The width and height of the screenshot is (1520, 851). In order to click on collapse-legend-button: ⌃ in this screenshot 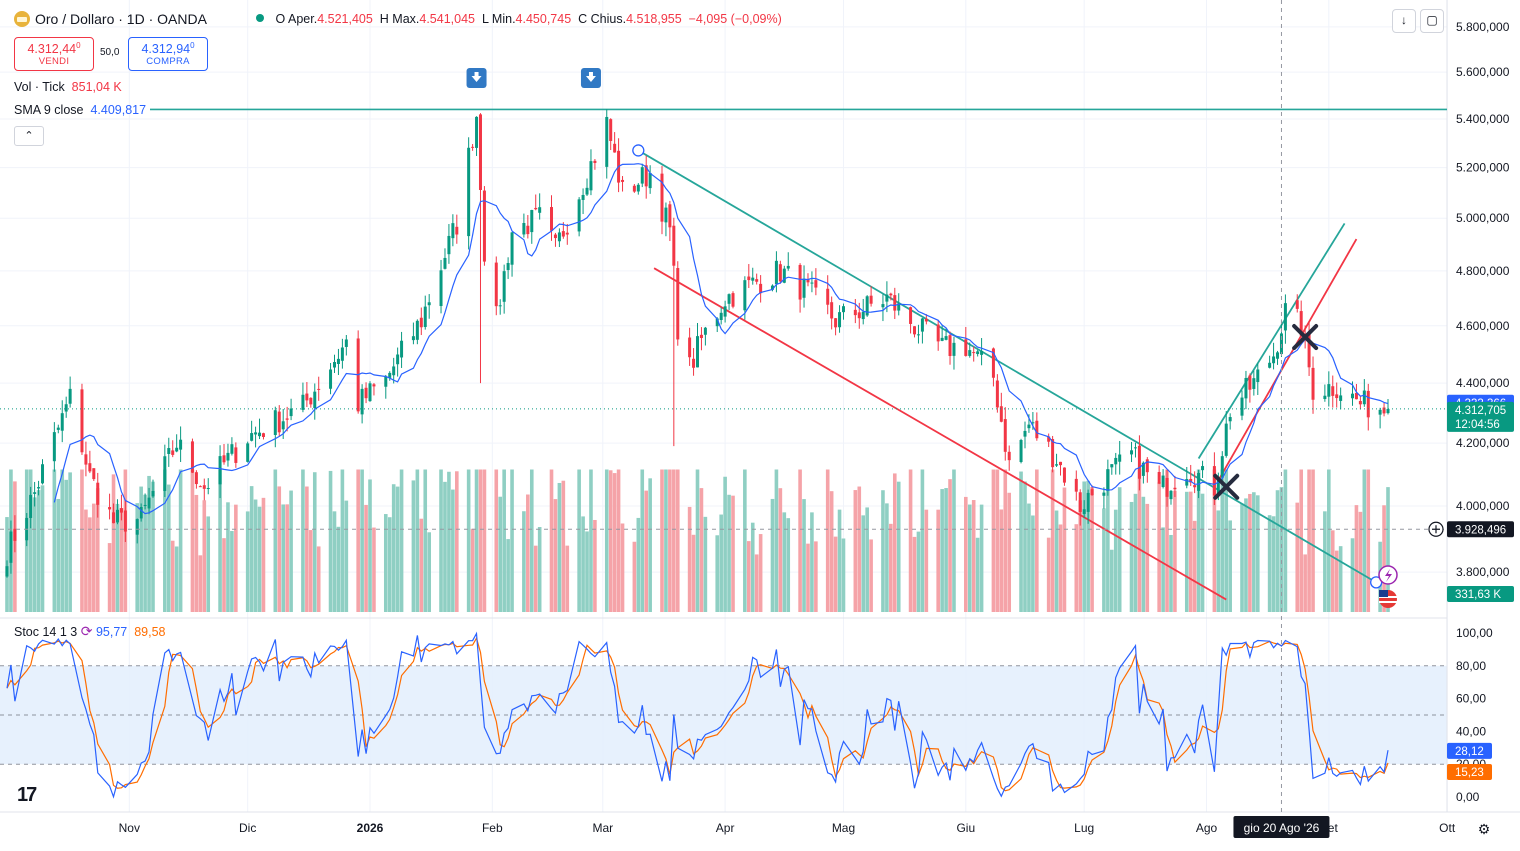, I will do `click(29, 136)`.